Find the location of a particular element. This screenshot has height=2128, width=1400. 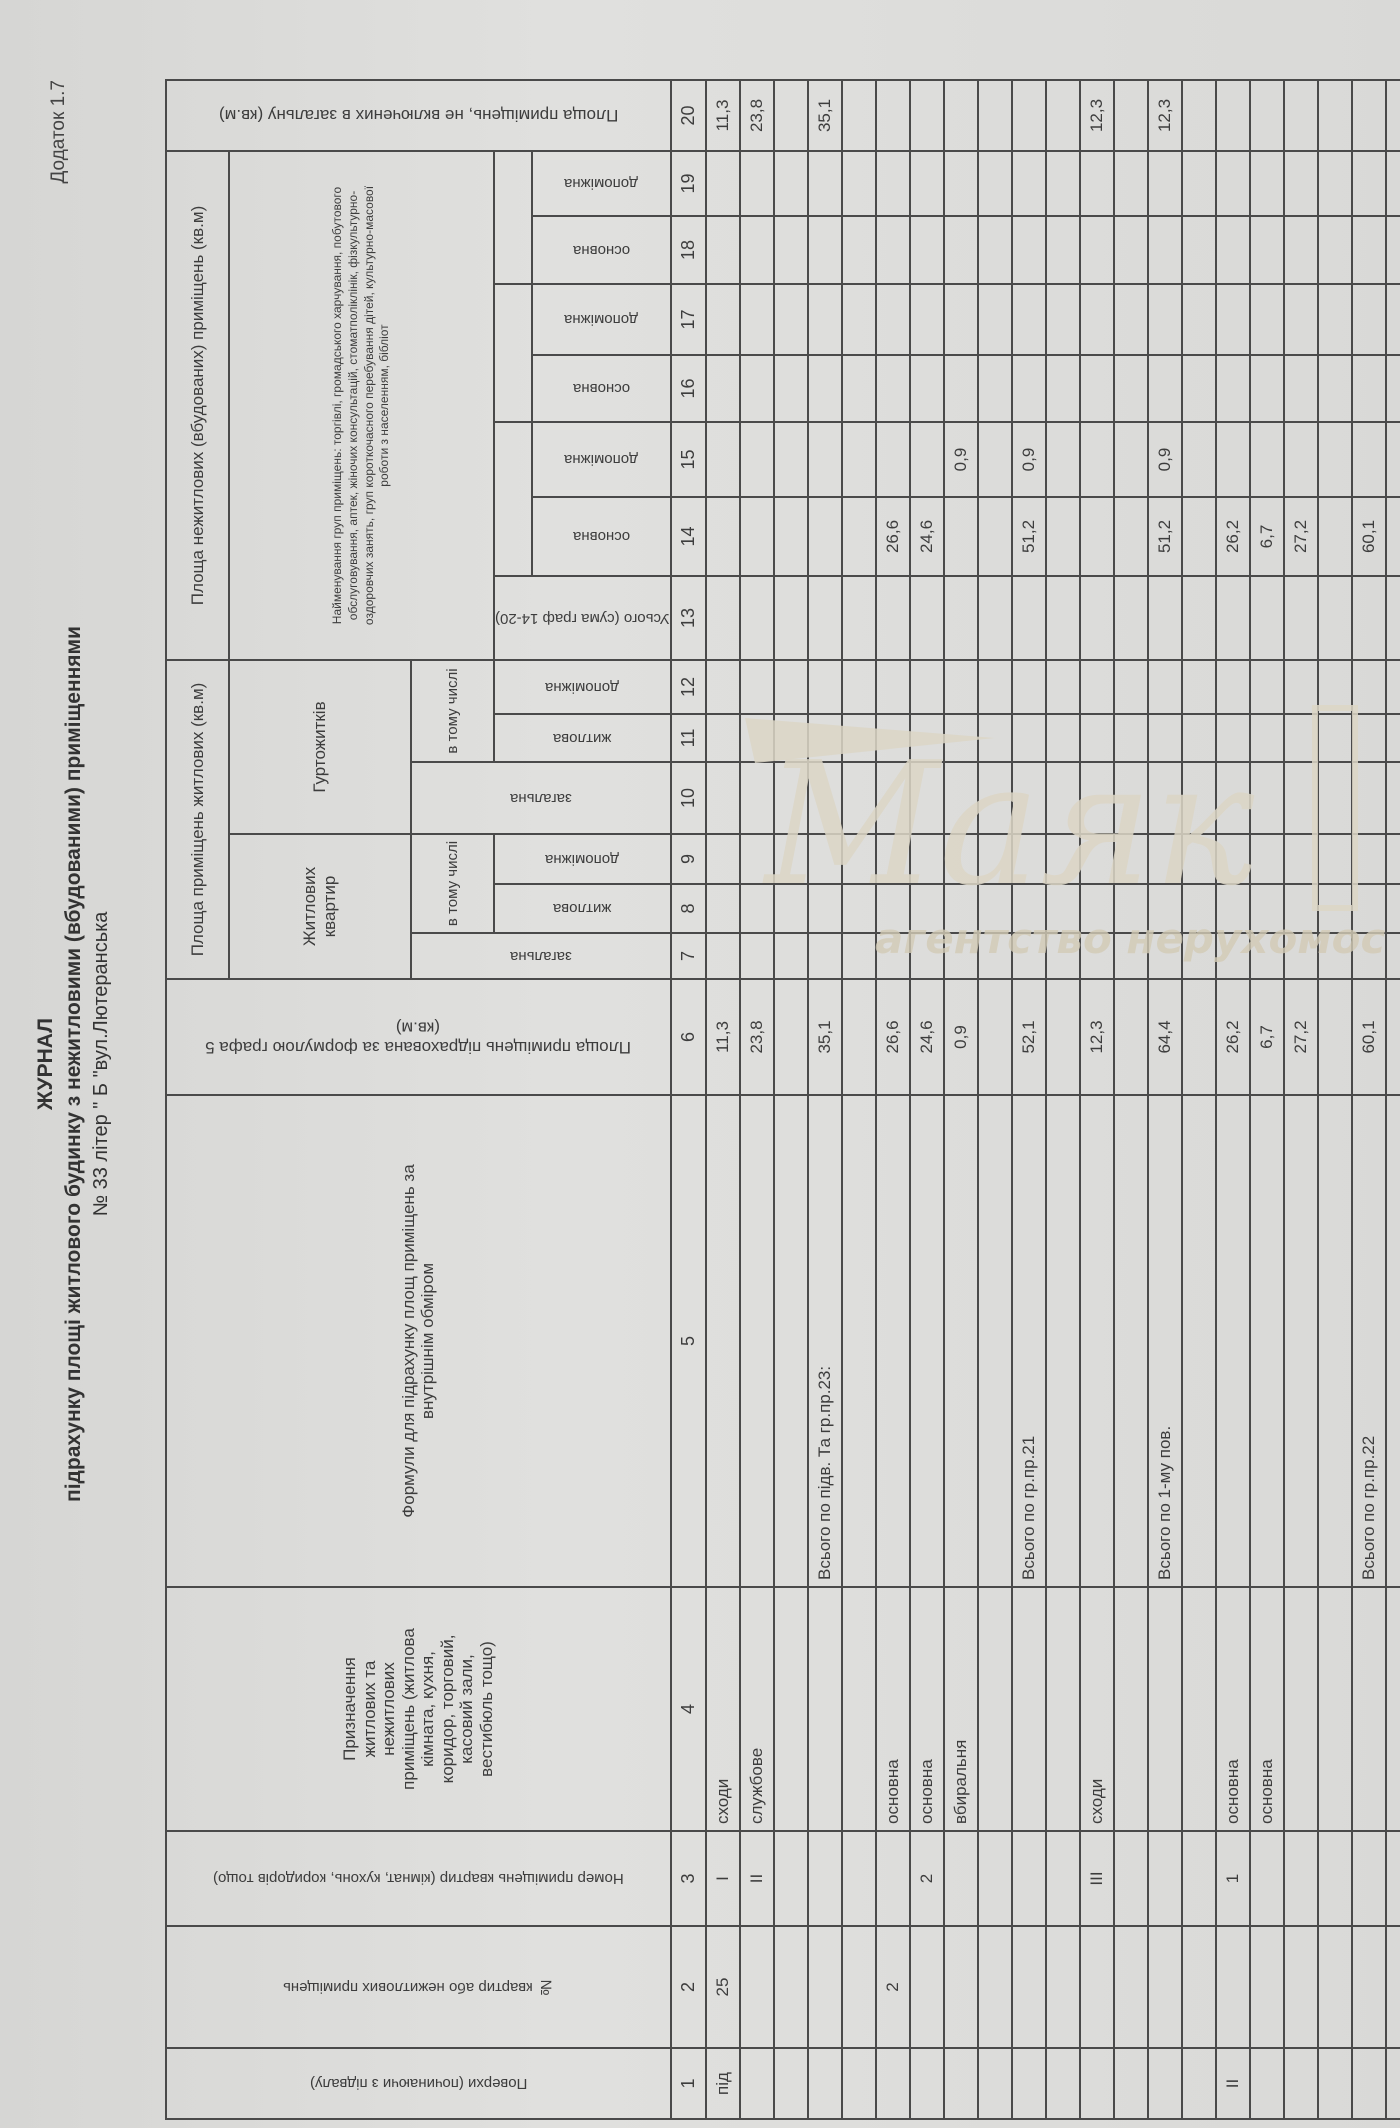

table-cell-col-14: 51,2 is located at coordinates (1028, 536).